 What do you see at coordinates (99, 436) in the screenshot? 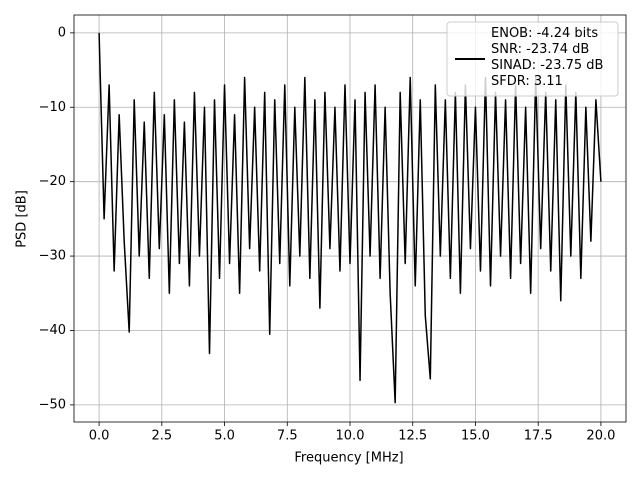
I see `x-tick-label: 0.0` at bounding box center [99, 436].